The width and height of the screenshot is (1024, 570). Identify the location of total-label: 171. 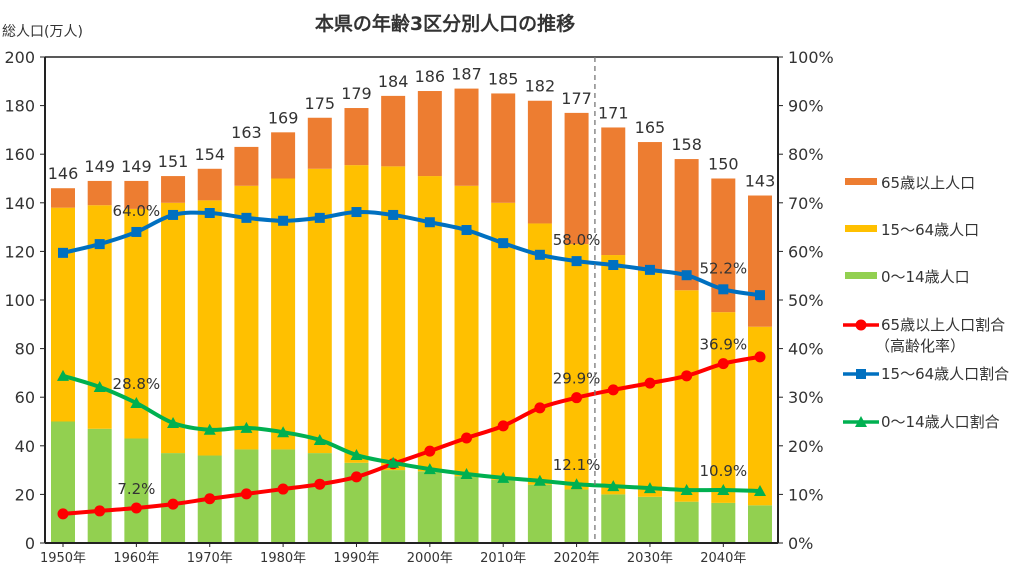
(613, 112).